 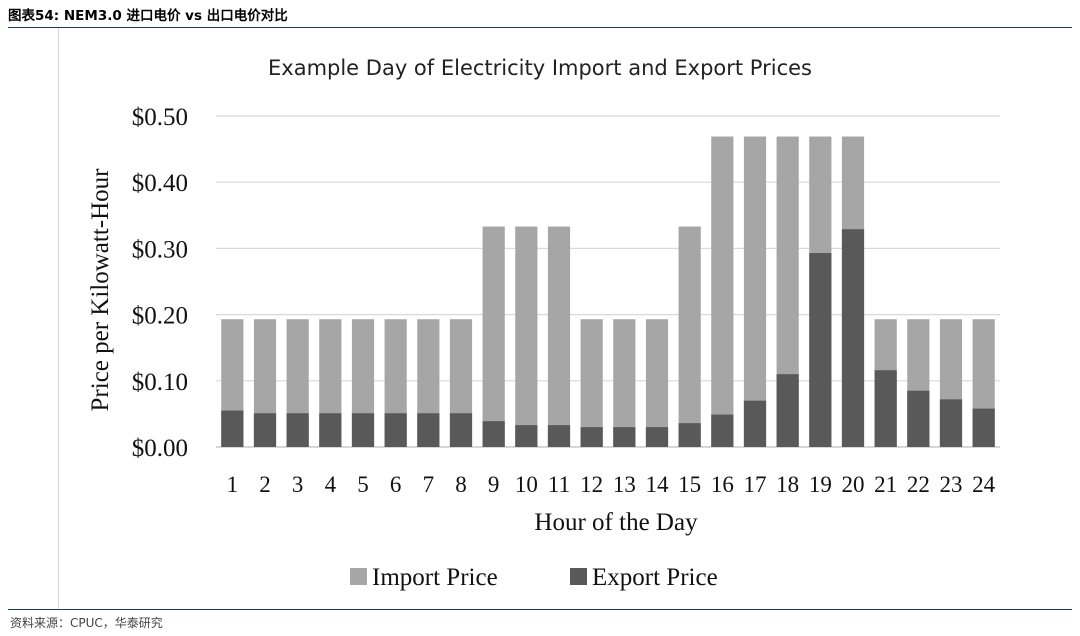 I want to click on y-tick-label: $0.30, so click(x=160, y=249).